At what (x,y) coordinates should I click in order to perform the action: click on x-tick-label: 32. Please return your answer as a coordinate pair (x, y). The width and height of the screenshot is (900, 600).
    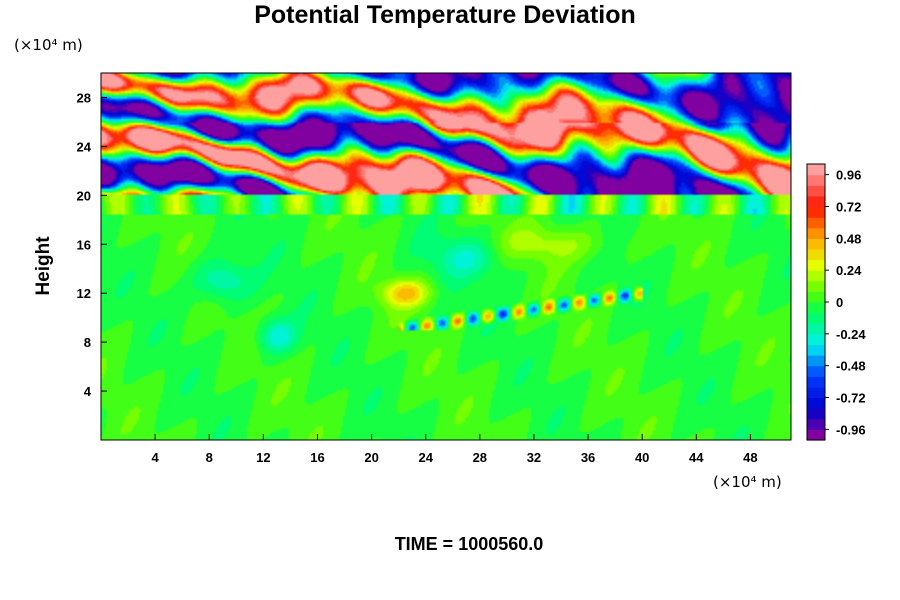
    Looking at the image, I should click on (534, 457).